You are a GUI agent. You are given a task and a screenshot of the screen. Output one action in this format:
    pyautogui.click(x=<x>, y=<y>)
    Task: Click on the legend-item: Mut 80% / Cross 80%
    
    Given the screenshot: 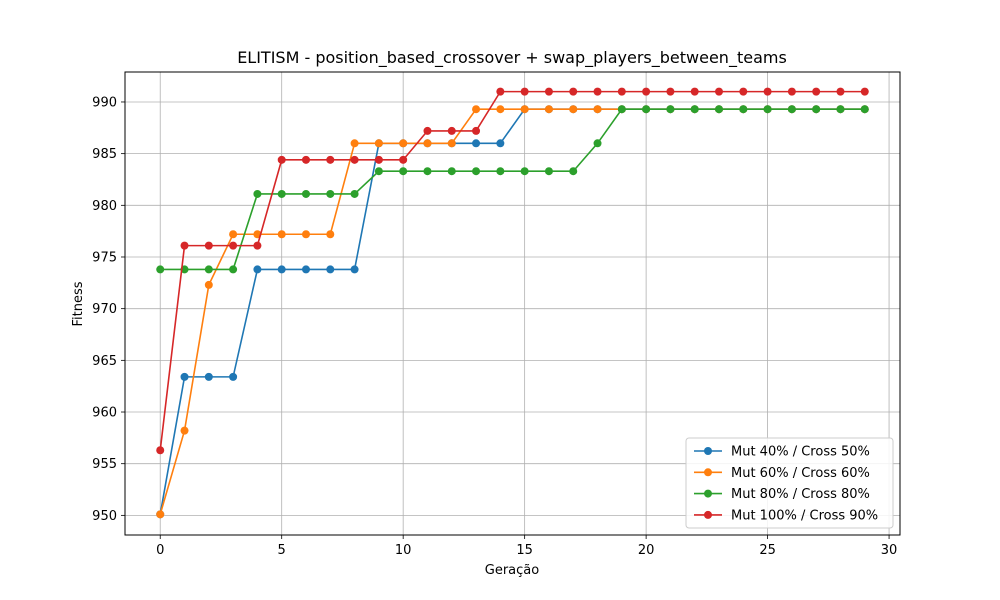 What is the action you would take?
    pyautogui.click(x=782, y=494)
    